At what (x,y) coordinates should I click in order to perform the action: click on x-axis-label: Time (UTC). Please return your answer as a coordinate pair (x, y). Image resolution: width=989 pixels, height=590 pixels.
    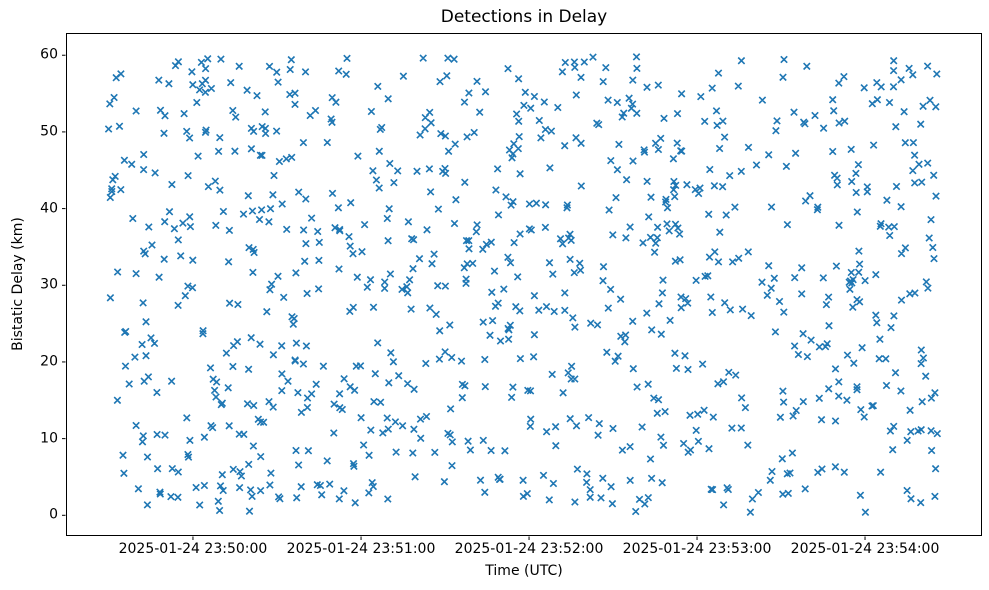
    Looking at the image, I should click on (524, 571).